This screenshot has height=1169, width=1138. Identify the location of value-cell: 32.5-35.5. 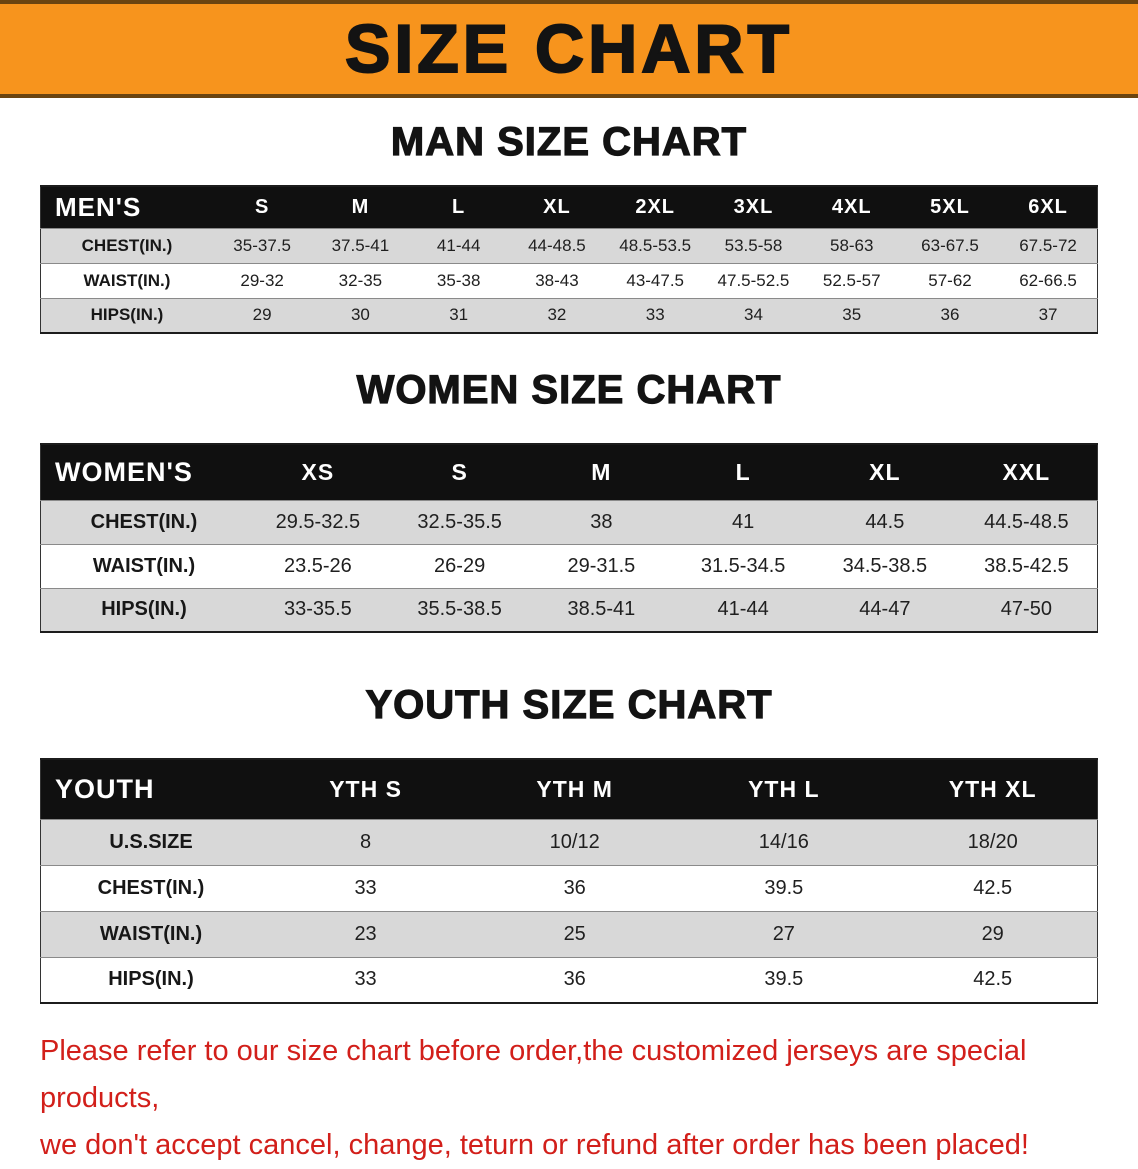
(459, 521).